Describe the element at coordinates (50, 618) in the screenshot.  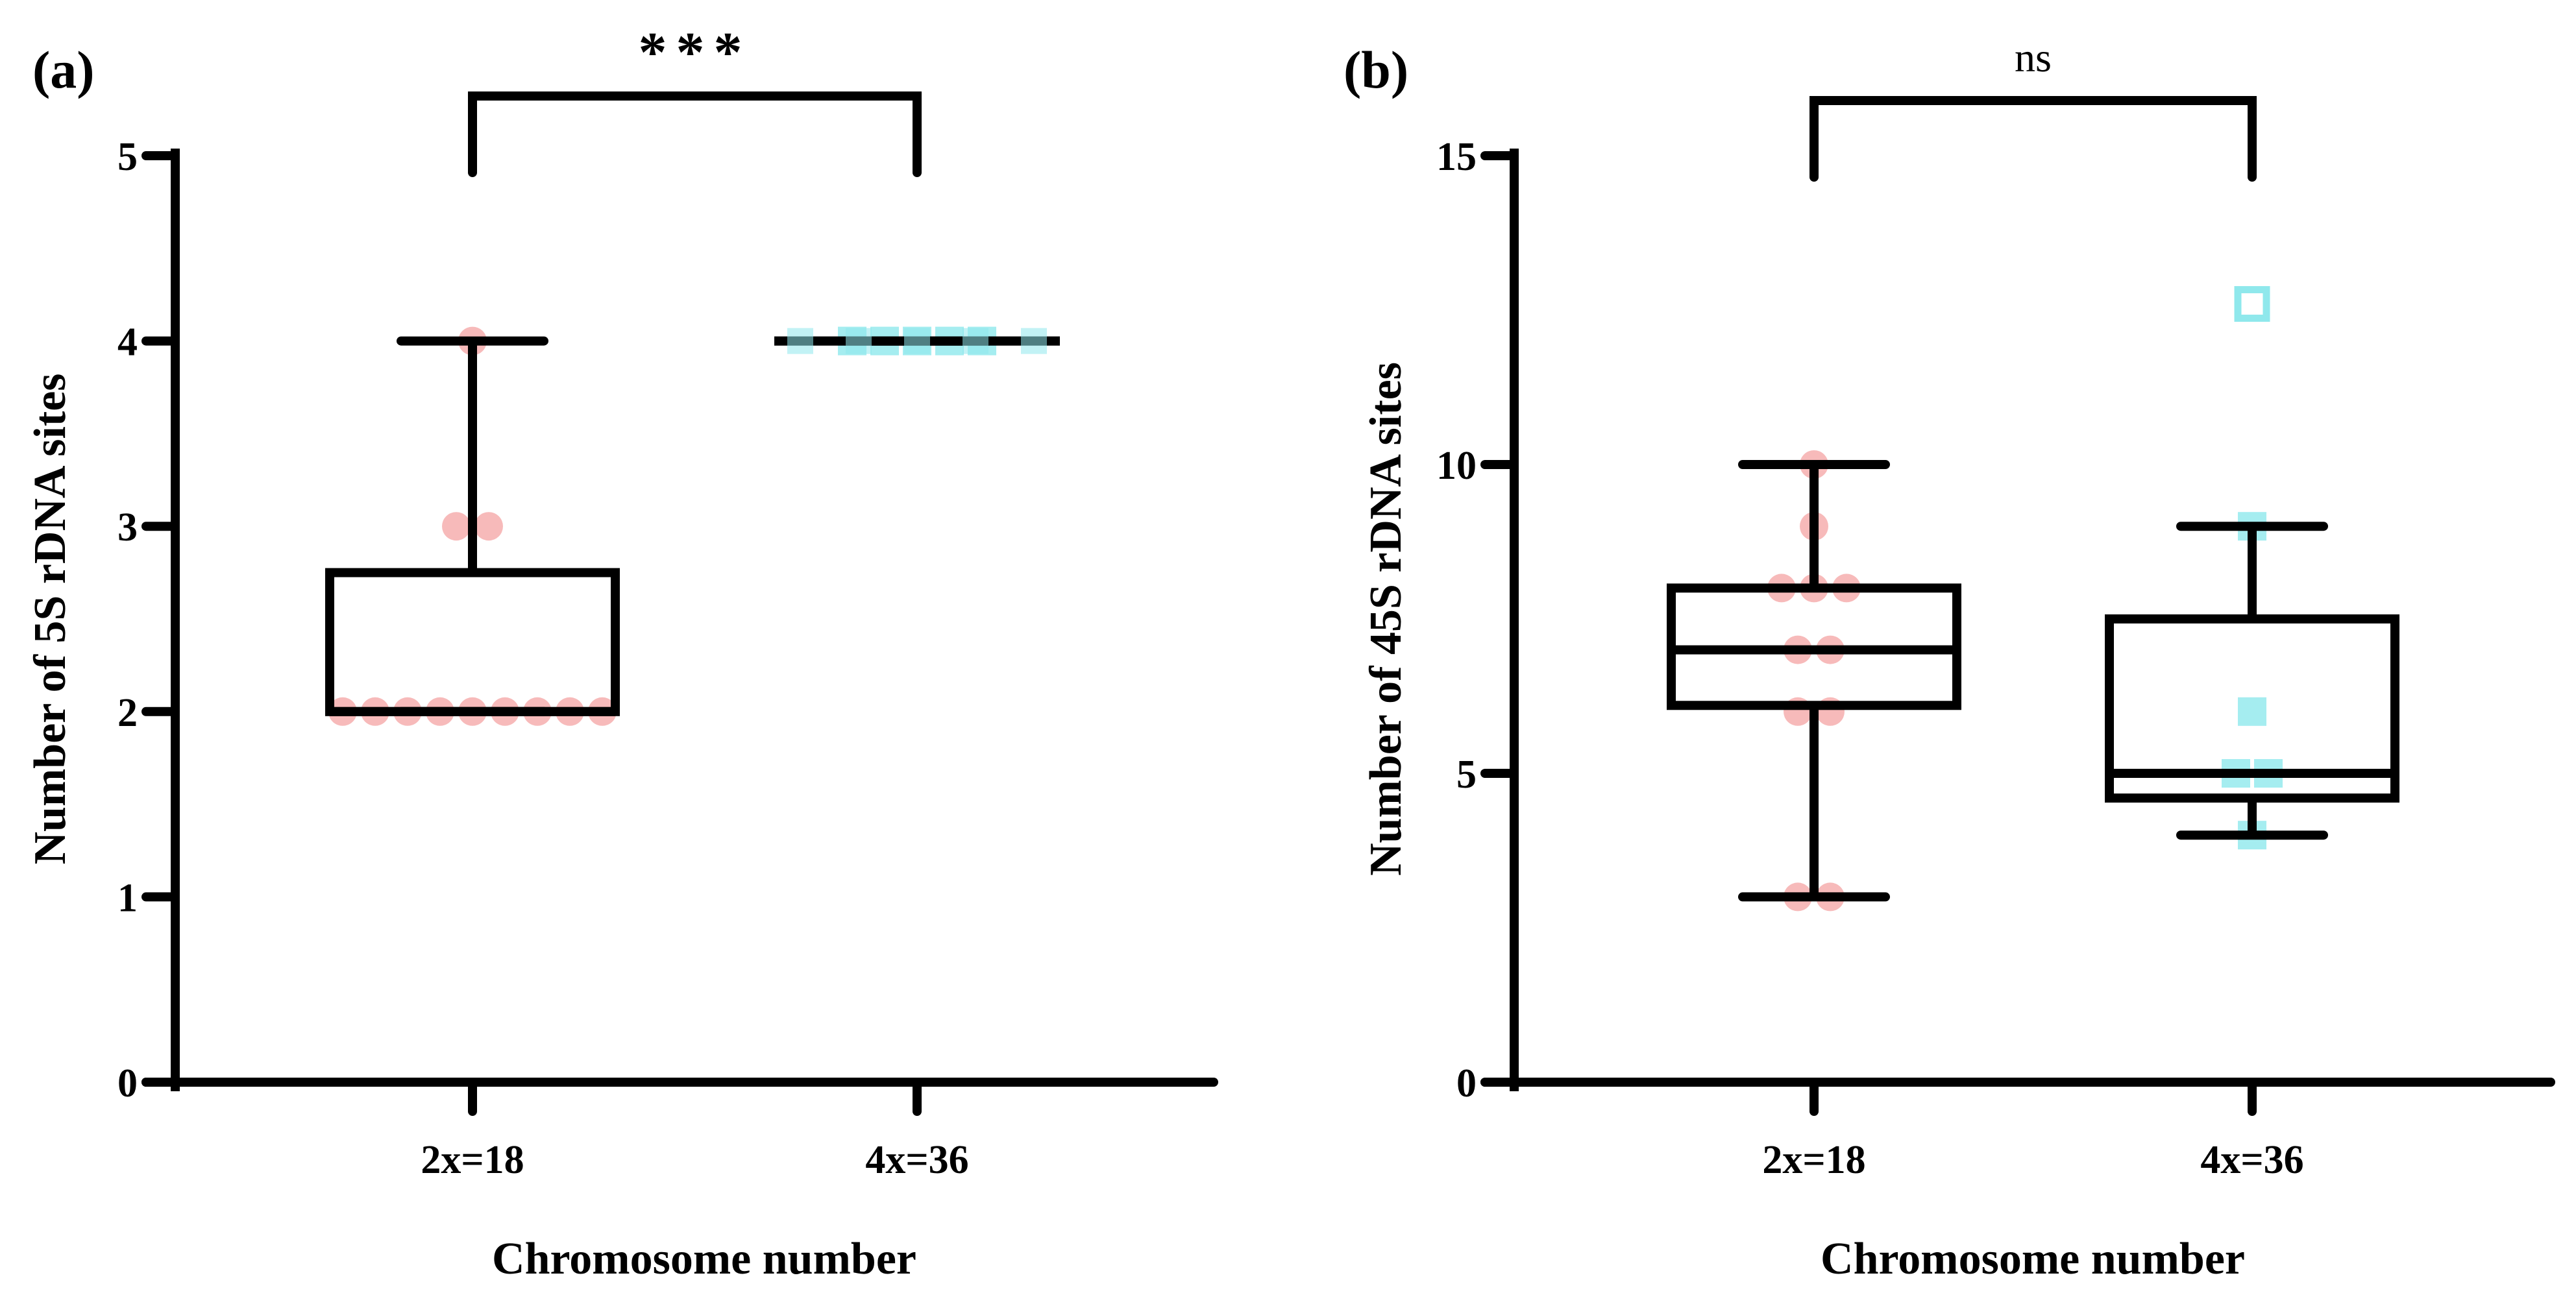
I see `y-axis-title: Number of 5S rDNA sites` at that location.